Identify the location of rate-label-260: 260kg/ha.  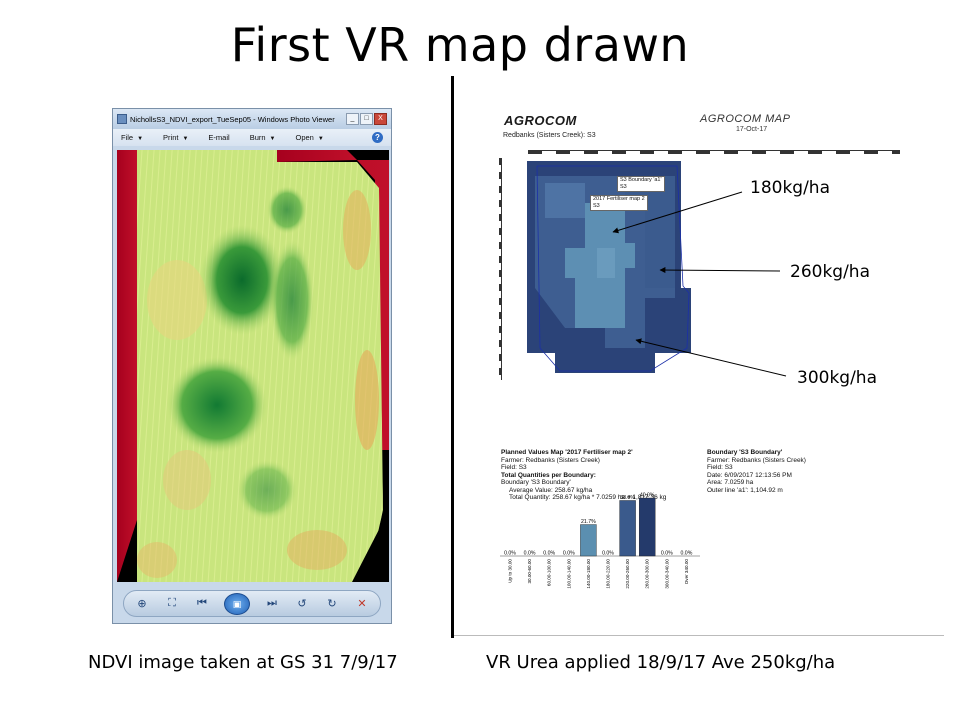
(830, 272).